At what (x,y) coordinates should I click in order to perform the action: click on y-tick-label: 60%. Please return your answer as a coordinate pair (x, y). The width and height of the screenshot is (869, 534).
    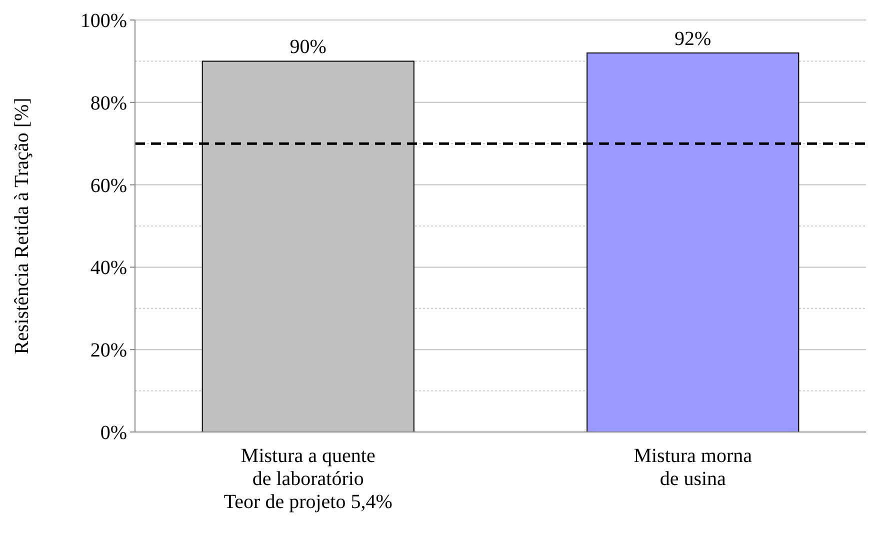
    Looking at the image, I should click on (108, 185).